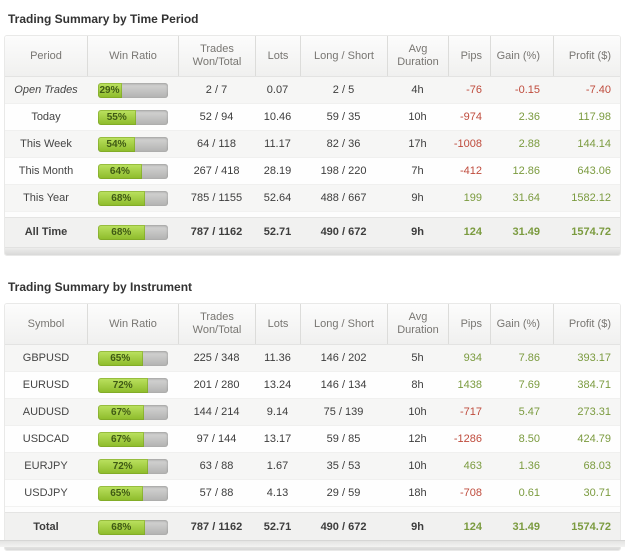 This screenshot has height=551, width=625. I want to click on cell-profit: 393.17, so click(594, 357).